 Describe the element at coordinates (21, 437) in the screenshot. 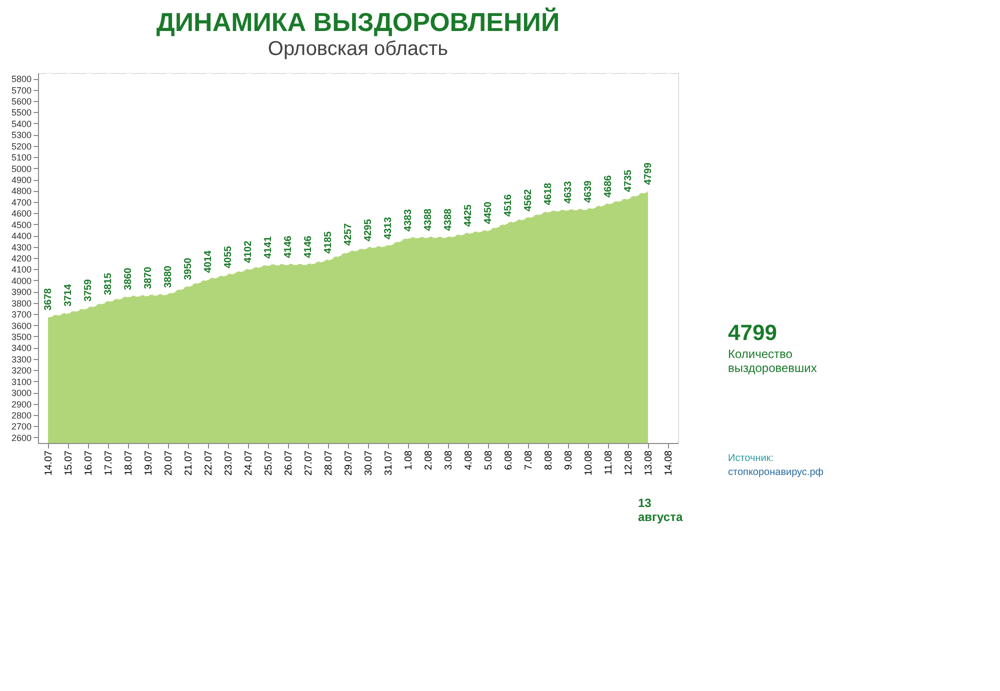

I see `y-tick-label: 2600` at that location.